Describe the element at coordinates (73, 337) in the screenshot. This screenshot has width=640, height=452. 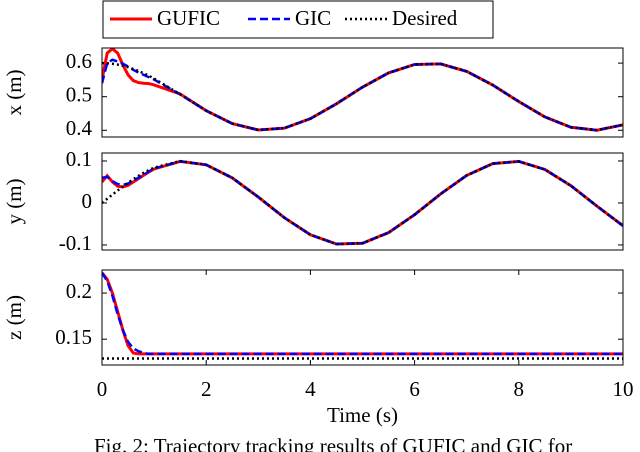
I see `y-tick-label: 0.15` at that location.